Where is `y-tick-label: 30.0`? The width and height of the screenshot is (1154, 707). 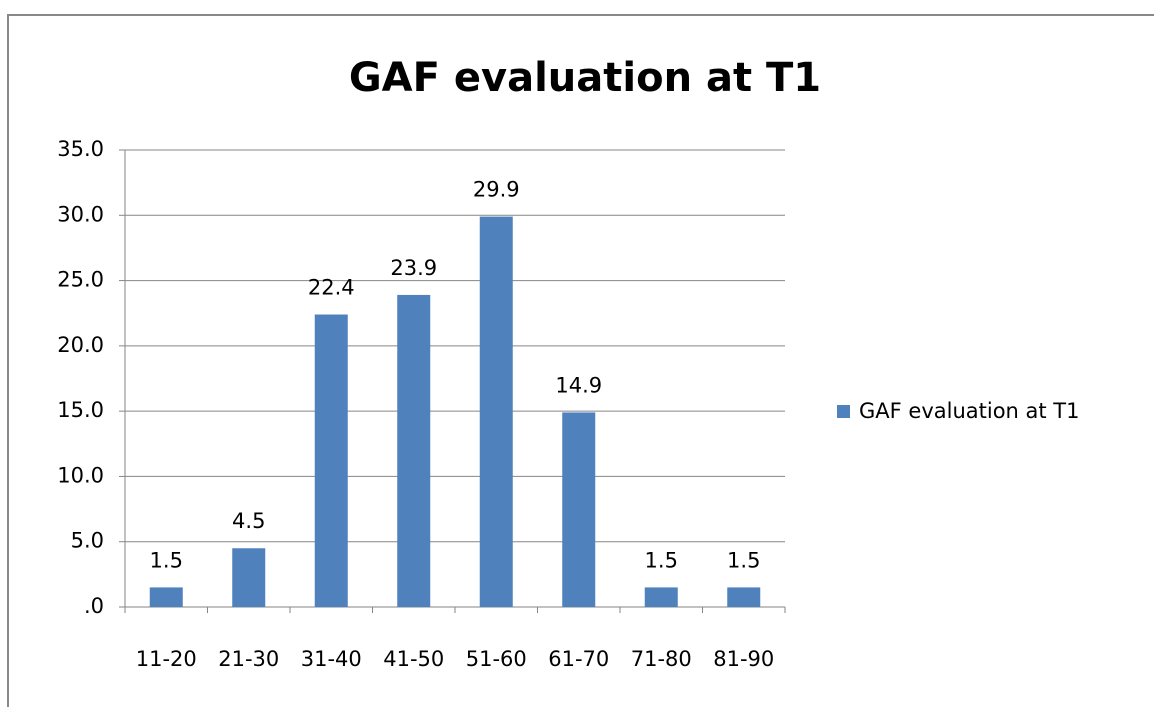
y-tick-label: 30.0 is located at coordinates (80, 214).